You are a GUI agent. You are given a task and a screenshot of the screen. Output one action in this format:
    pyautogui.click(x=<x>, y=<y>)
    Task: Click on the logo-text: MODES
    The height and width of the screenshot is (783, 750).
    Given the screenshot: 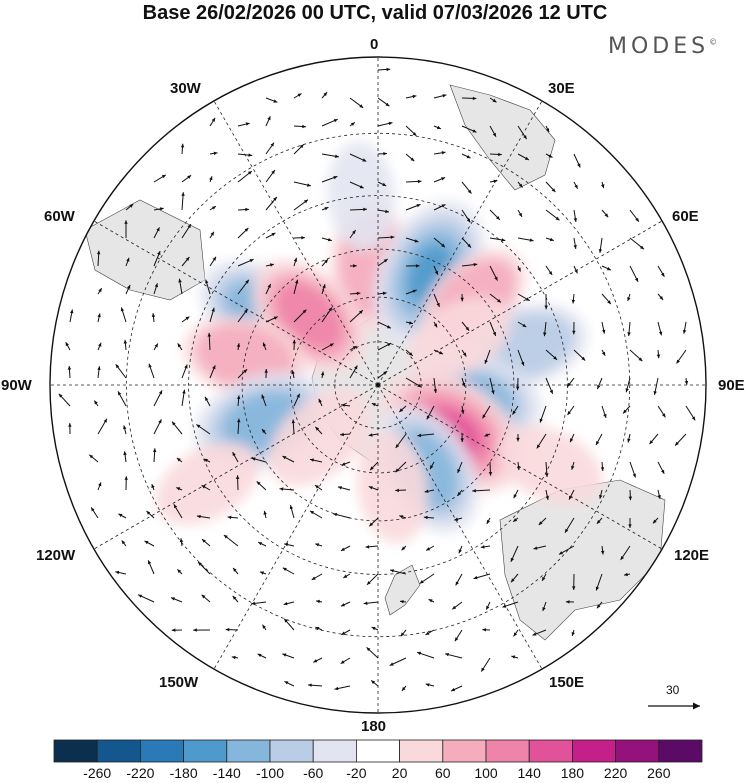 What is the action you would take?
    pyautogui.click(x=659, y=46)
    